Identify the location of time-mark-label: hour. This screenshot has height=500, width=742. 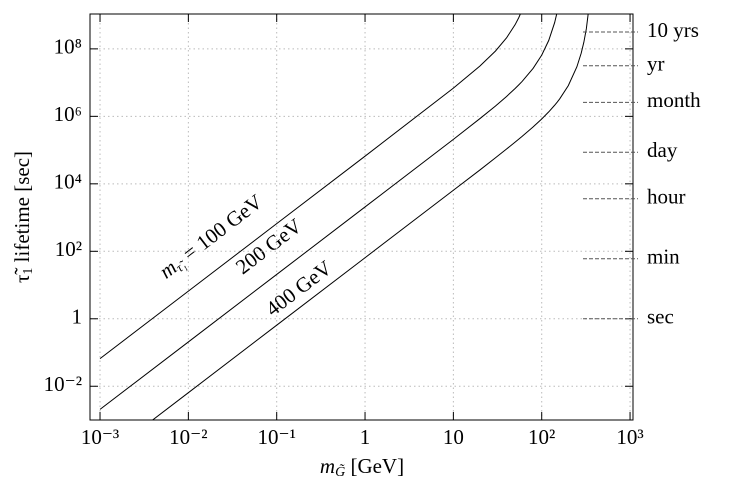
(666, 197).